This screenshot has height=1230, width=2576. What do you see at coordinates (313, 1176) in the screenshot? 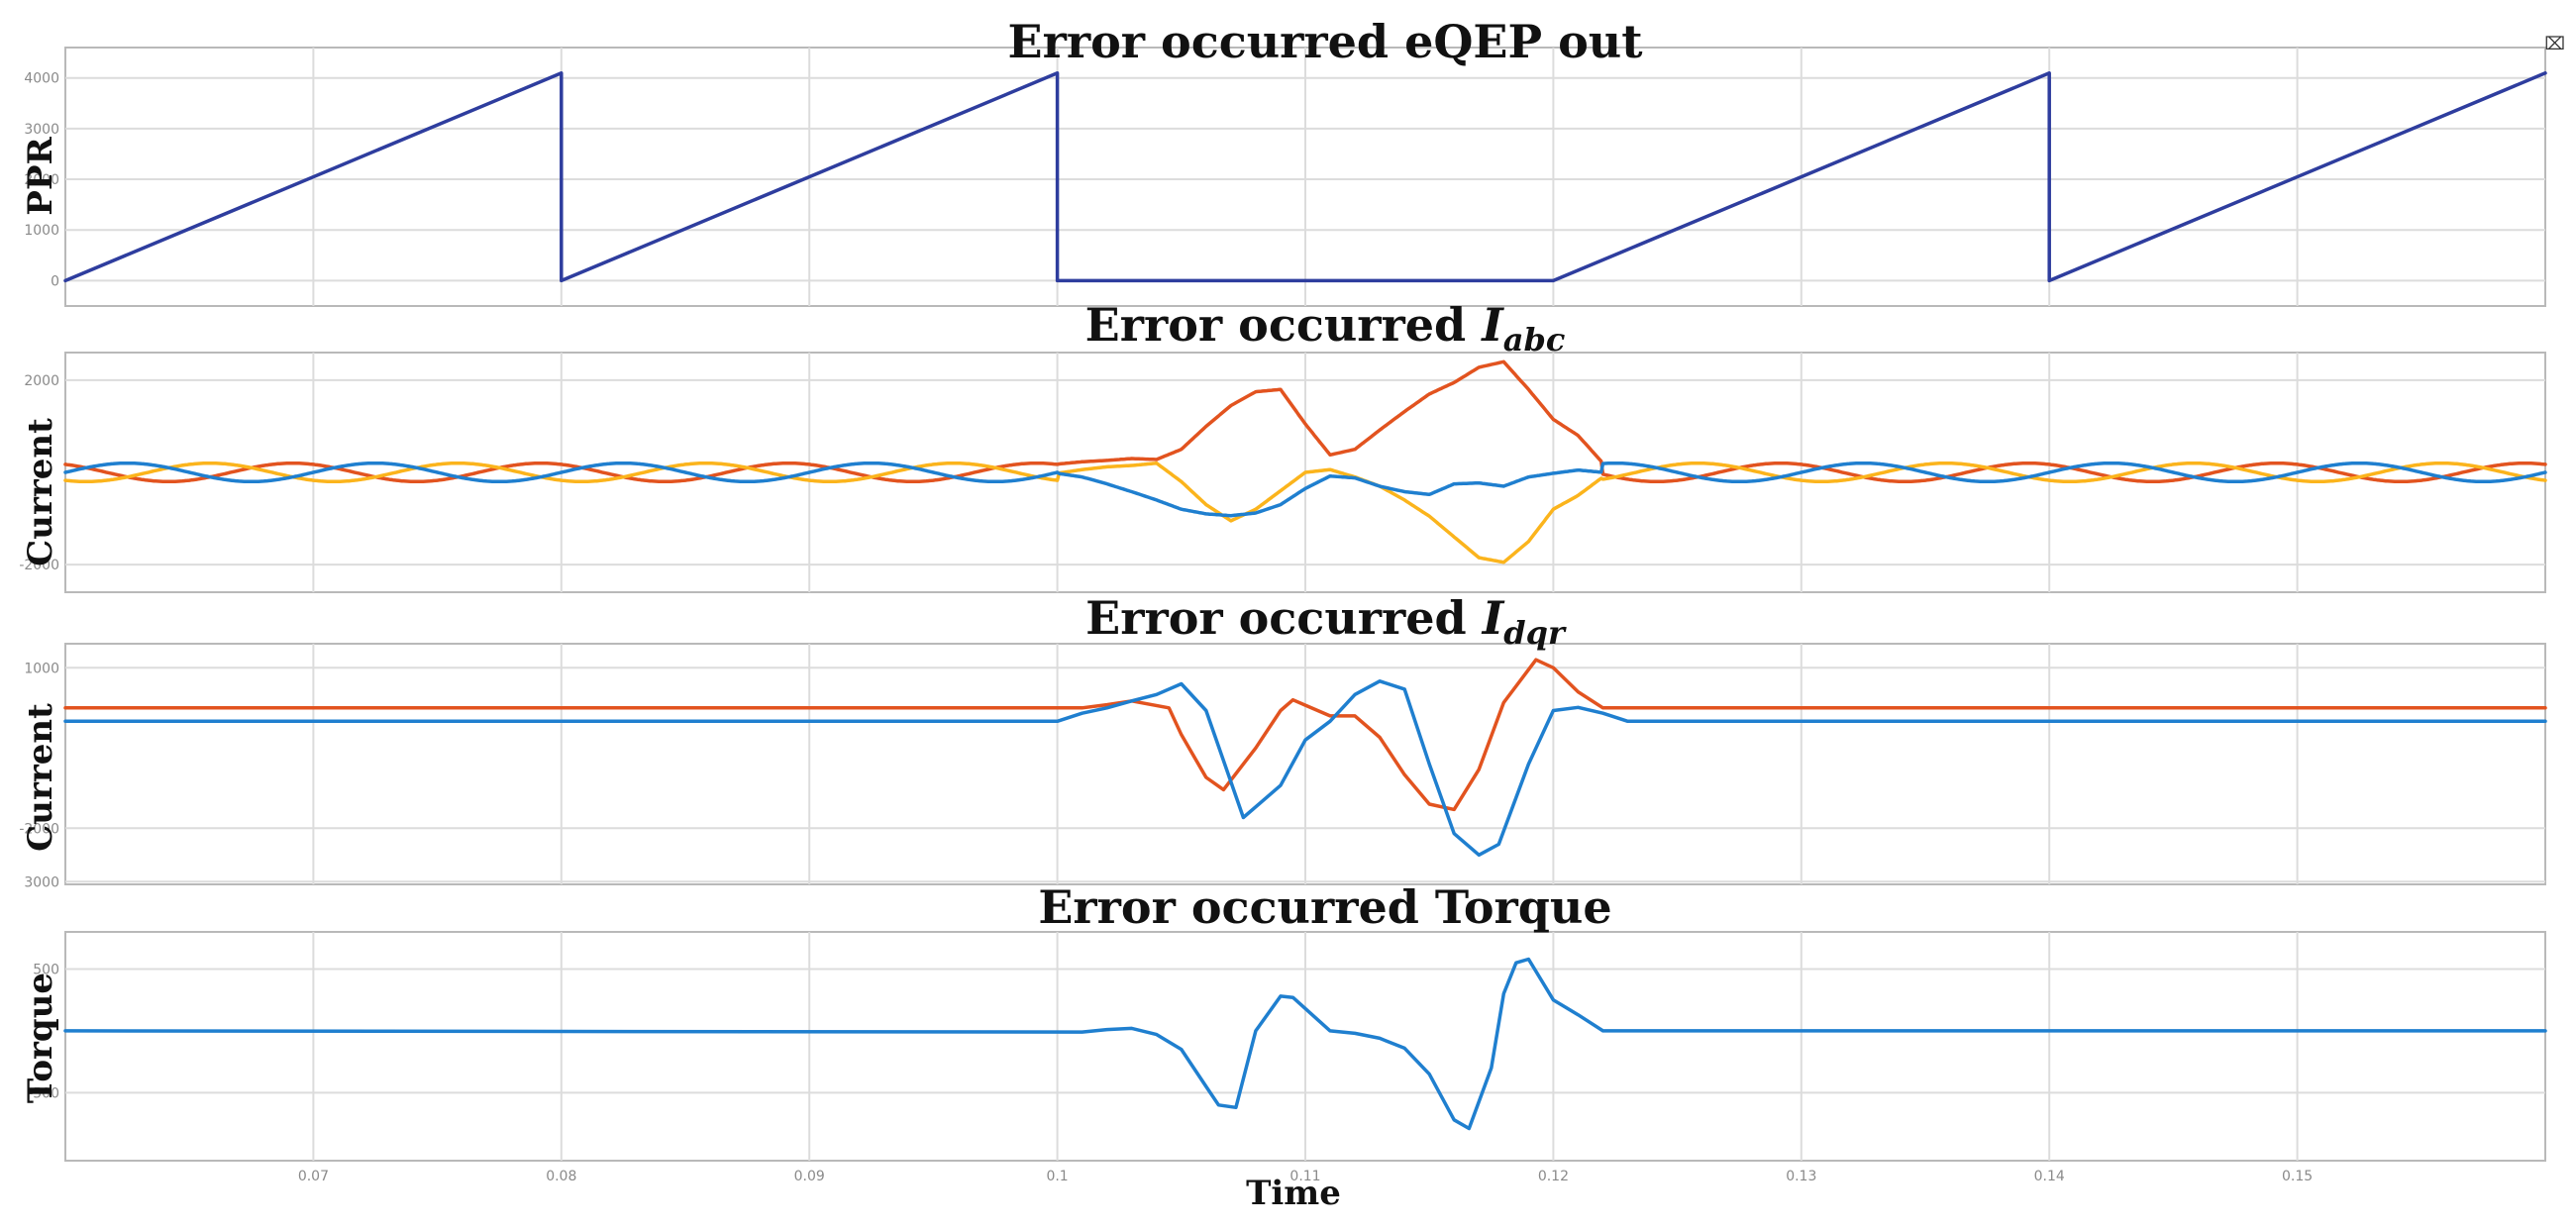
I see `x-tick-label: 0.07` at bounding box center [313, 1176].